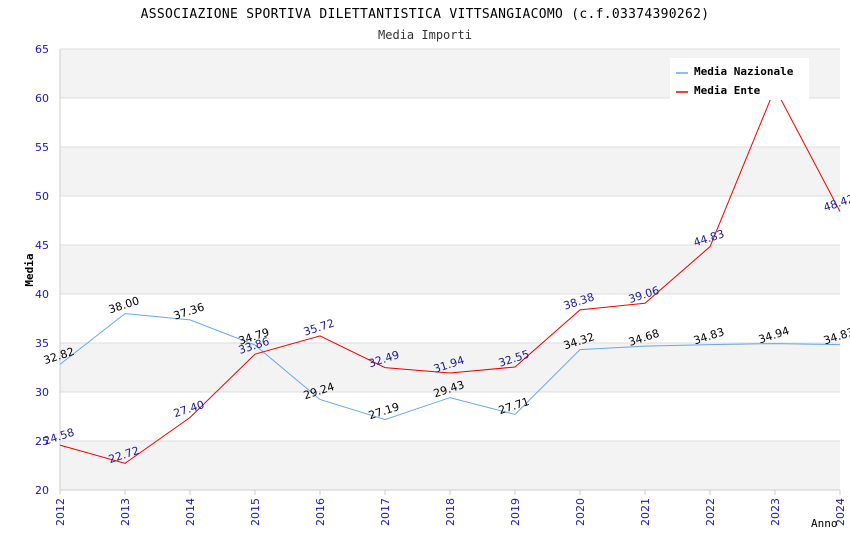 The height and width of the screenshot is (550, 850). I want to click on legend: Media Nazionale Media Ente, so click(739, 79).